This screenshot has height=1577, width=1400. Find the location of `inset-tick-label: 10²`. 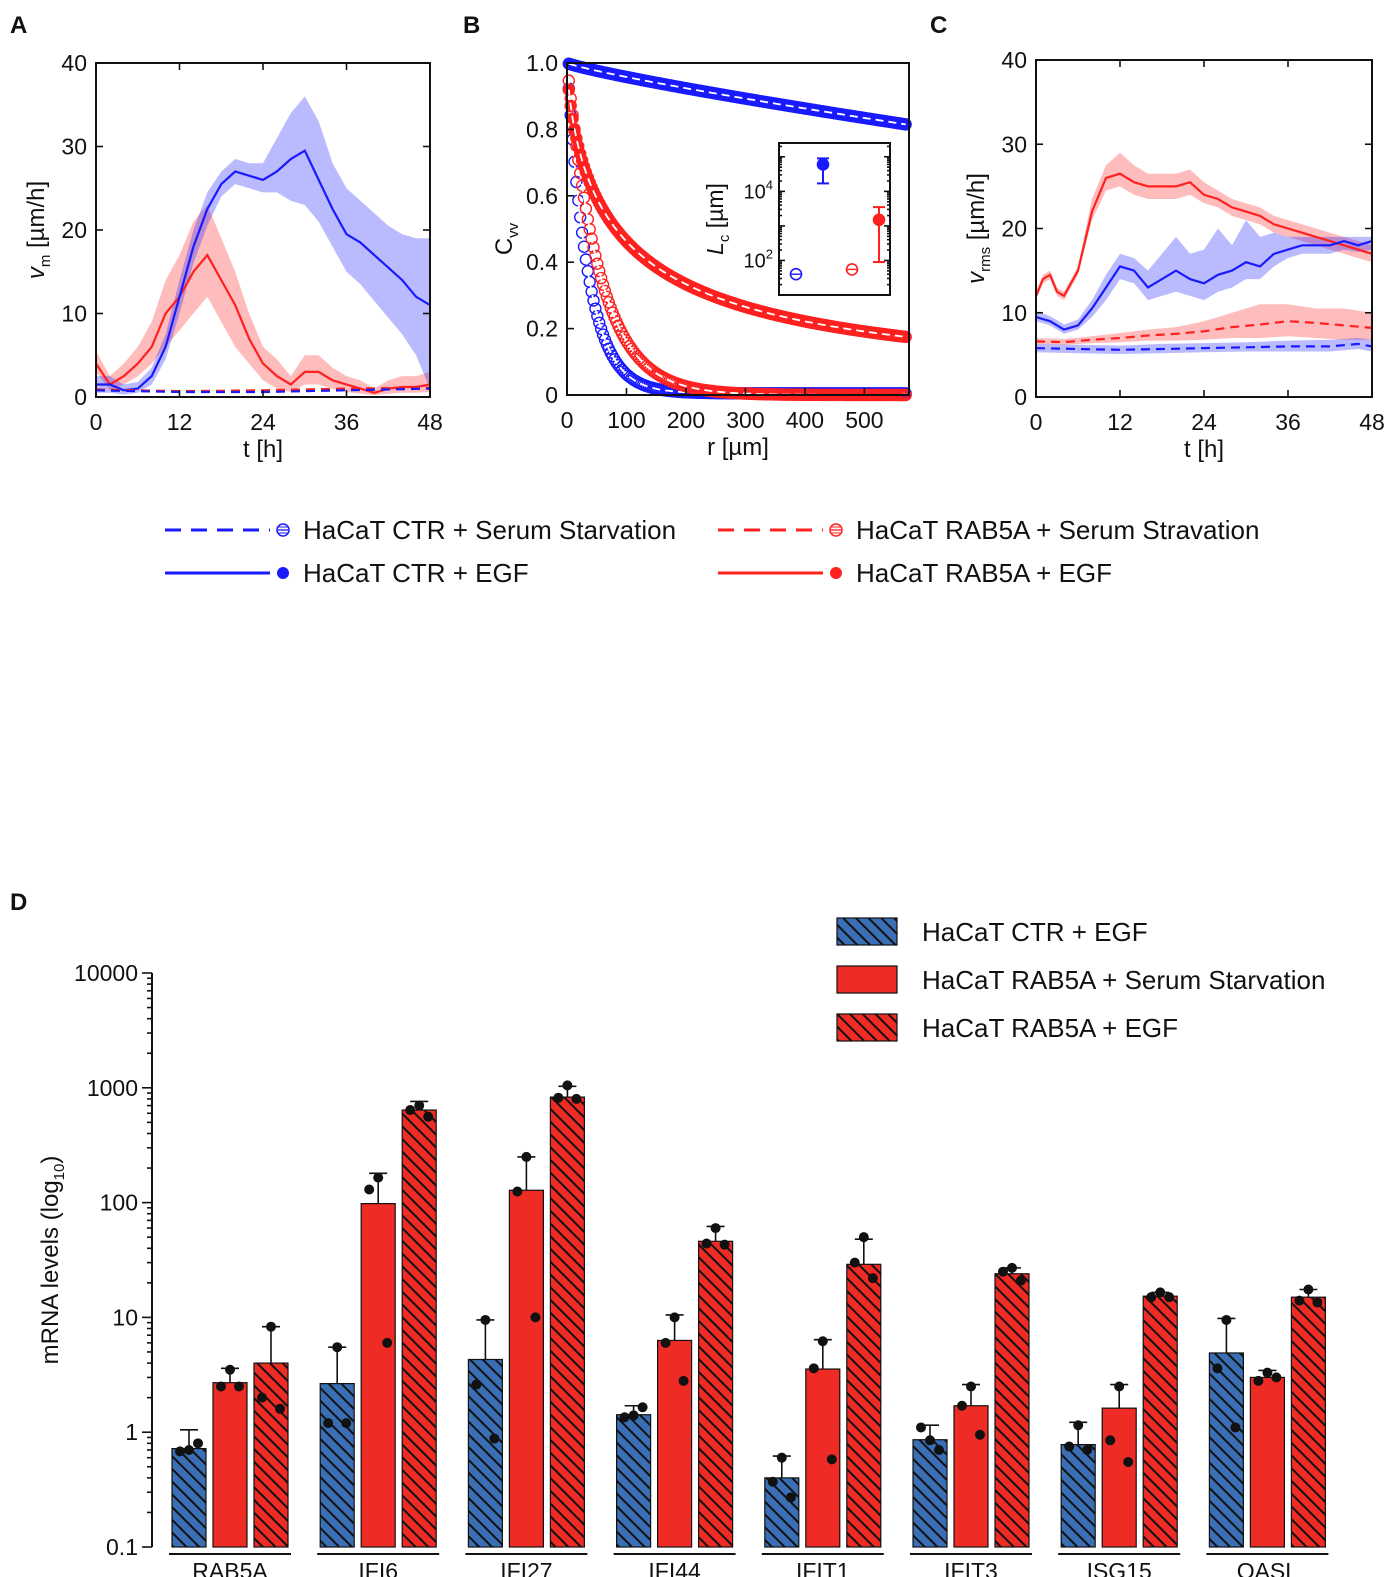

inset-tick-label: 10² is located at coordinates (758, 259).